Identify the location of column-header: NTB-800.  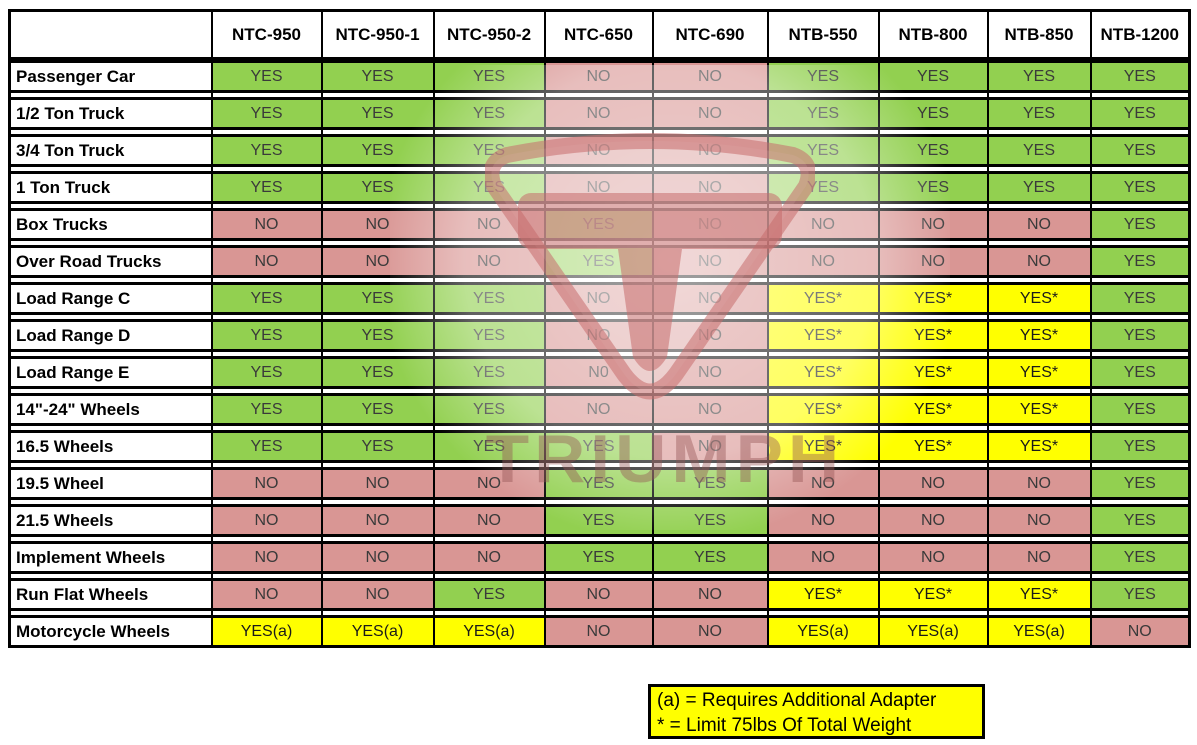
(933, 34).